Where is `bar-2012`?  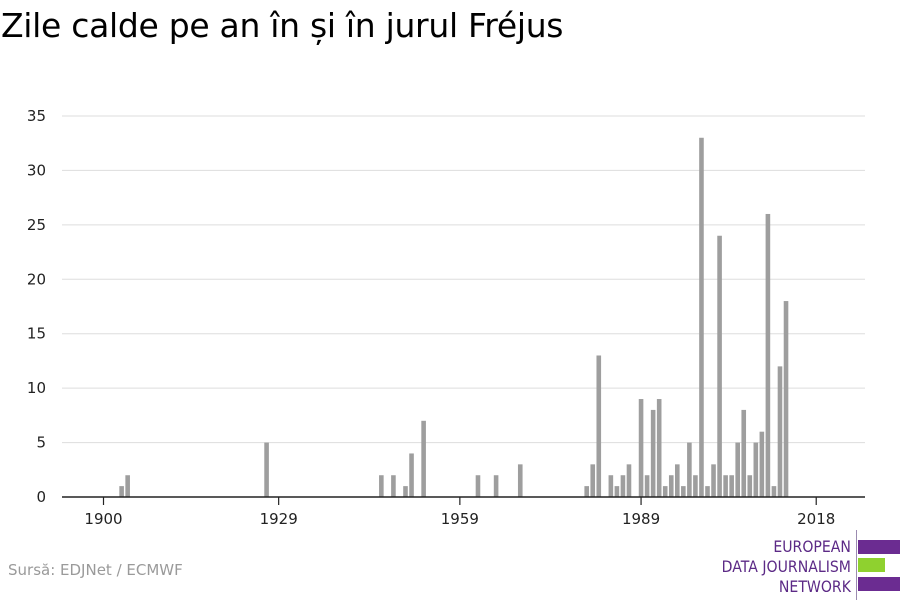
bar-2012 is located at coordinates (780, 431).